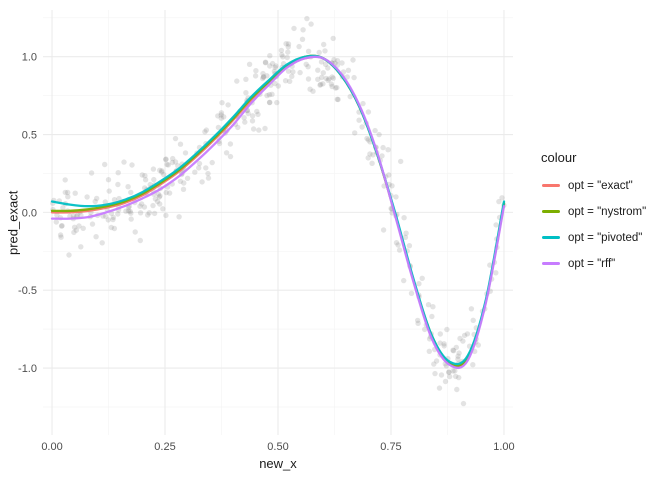 This screenshot has width=672, height=480. Describe the element at coordinates (13, 222) in the screenshot. I see `y-axis-title: pred_exact` at that location.